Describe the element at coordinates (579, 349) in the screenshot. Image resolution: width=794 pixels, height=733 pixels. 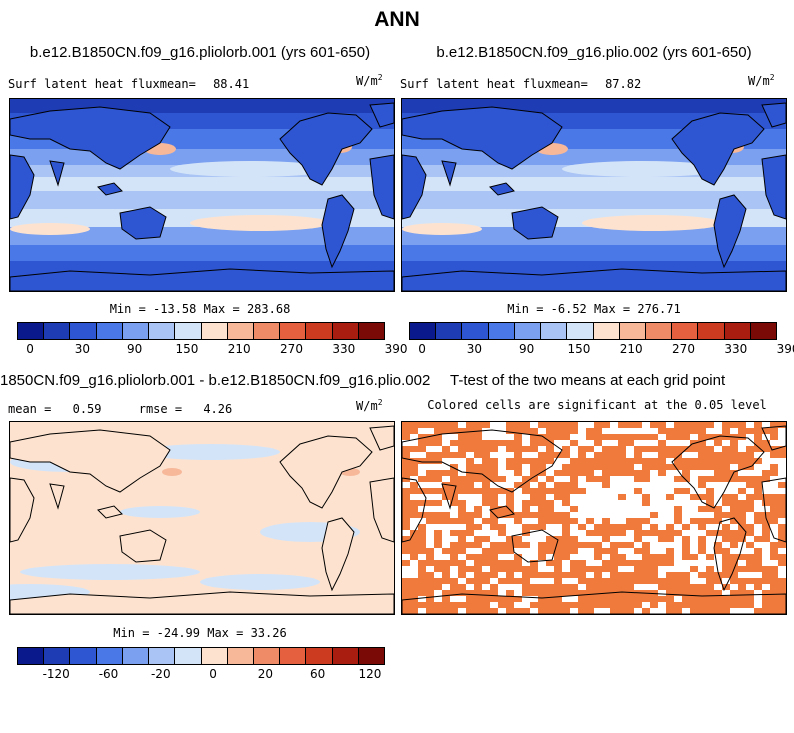
I see `colorbar-tick-label: 150` at that location.